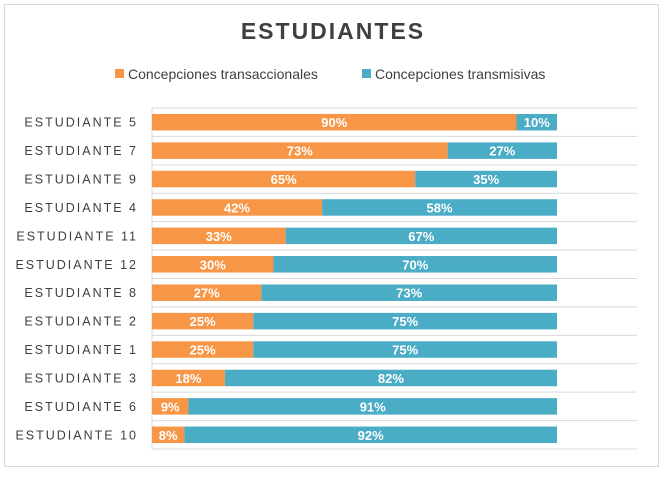 This screenshot has width=666, height=479. I want to click on category-label: ESTUDIANTE 3, so click(81, 378).